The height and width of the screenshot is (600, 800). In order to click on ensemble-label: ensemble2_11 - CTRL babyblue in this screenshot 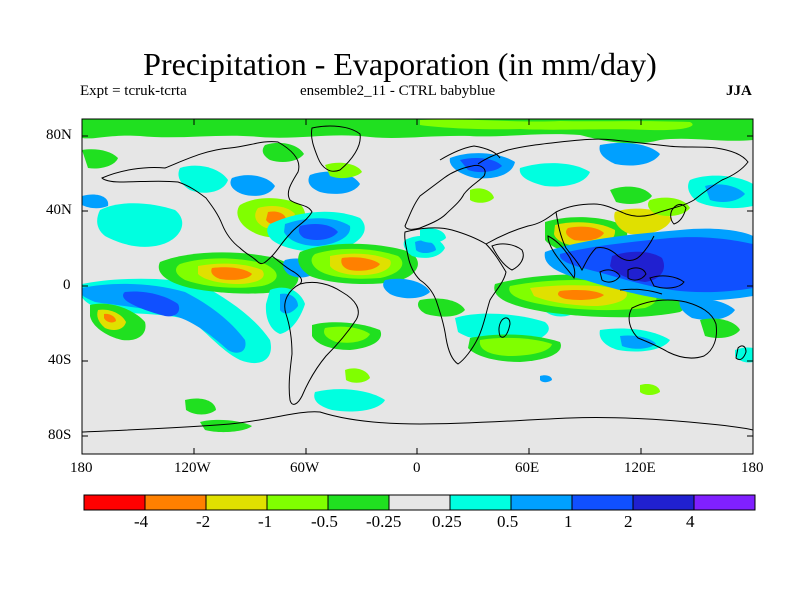, I will do `click(398, 91)`.